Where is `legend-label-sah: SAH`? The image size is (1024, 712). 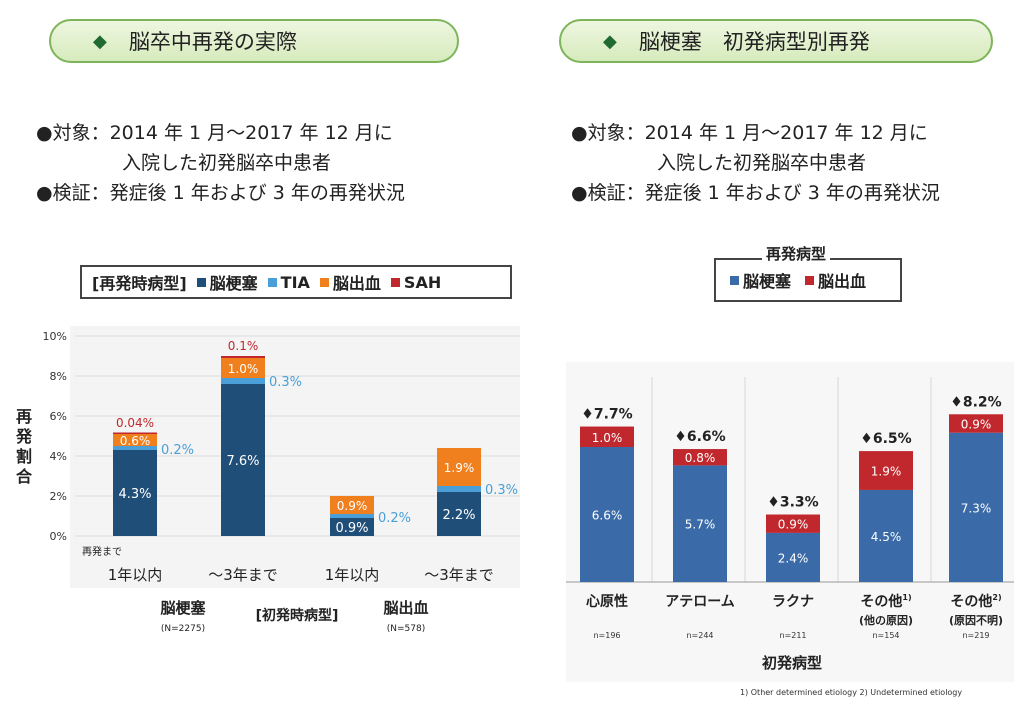 legend-label-sah: SAH is located at coordinates (422, 282).